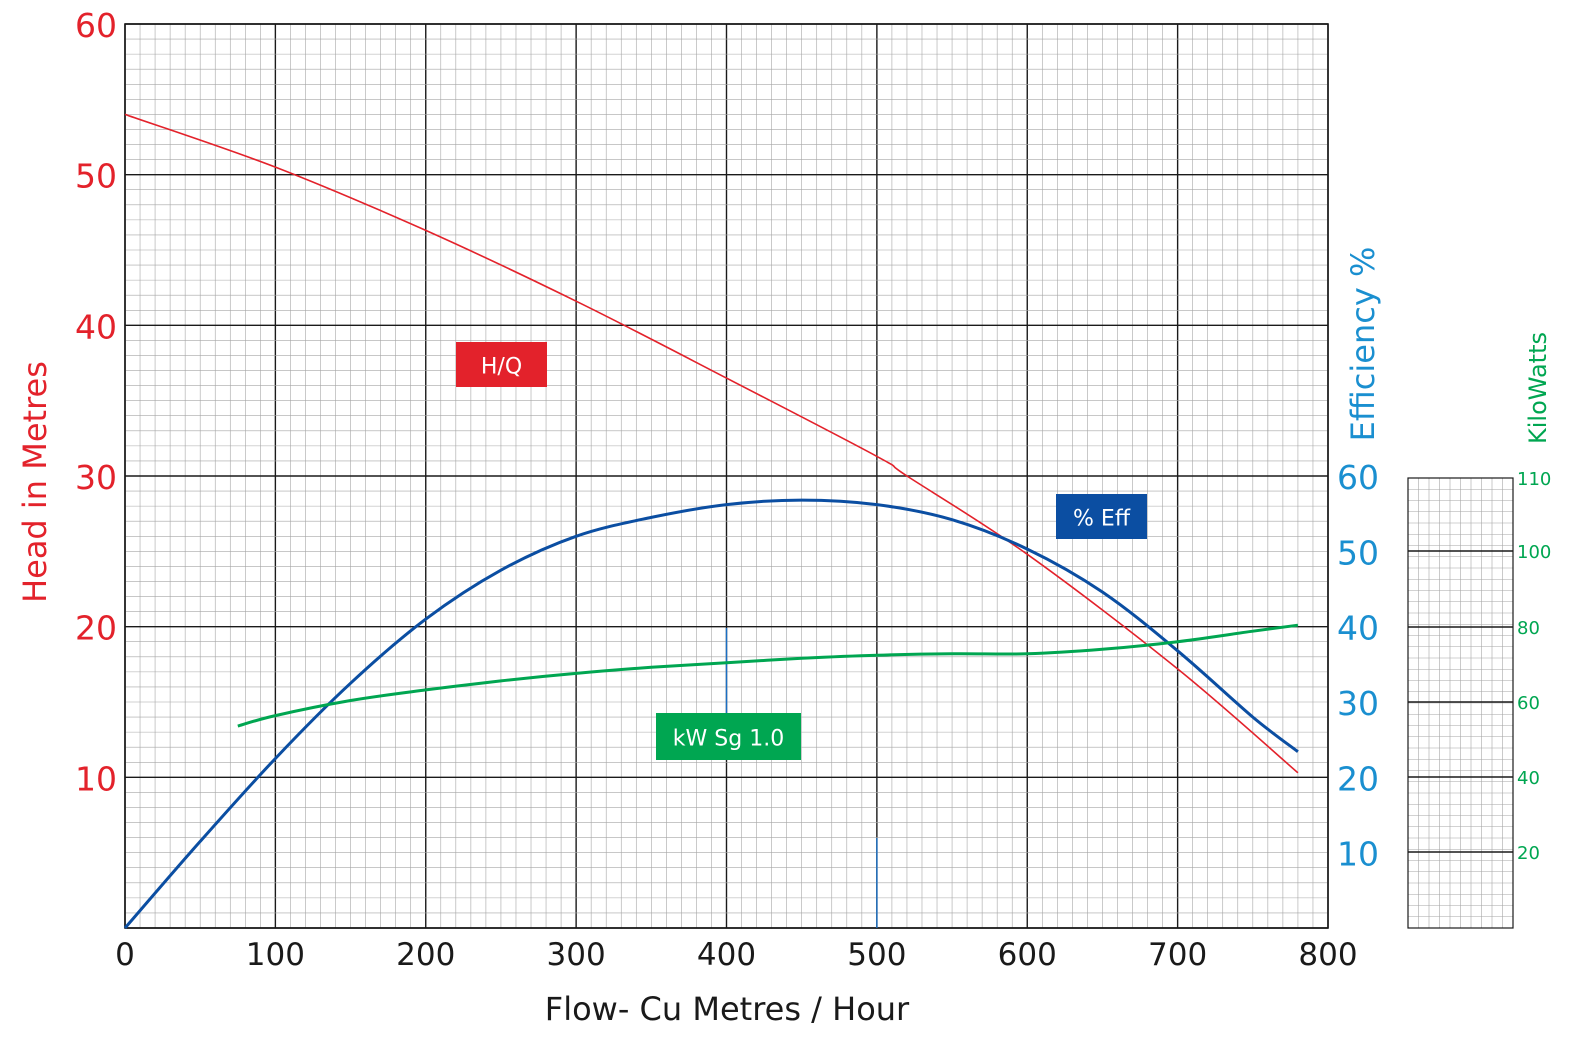  Describe the element at coordinates (96, 778) in the screenshot. I see `head-tick-label: 10` at that location.